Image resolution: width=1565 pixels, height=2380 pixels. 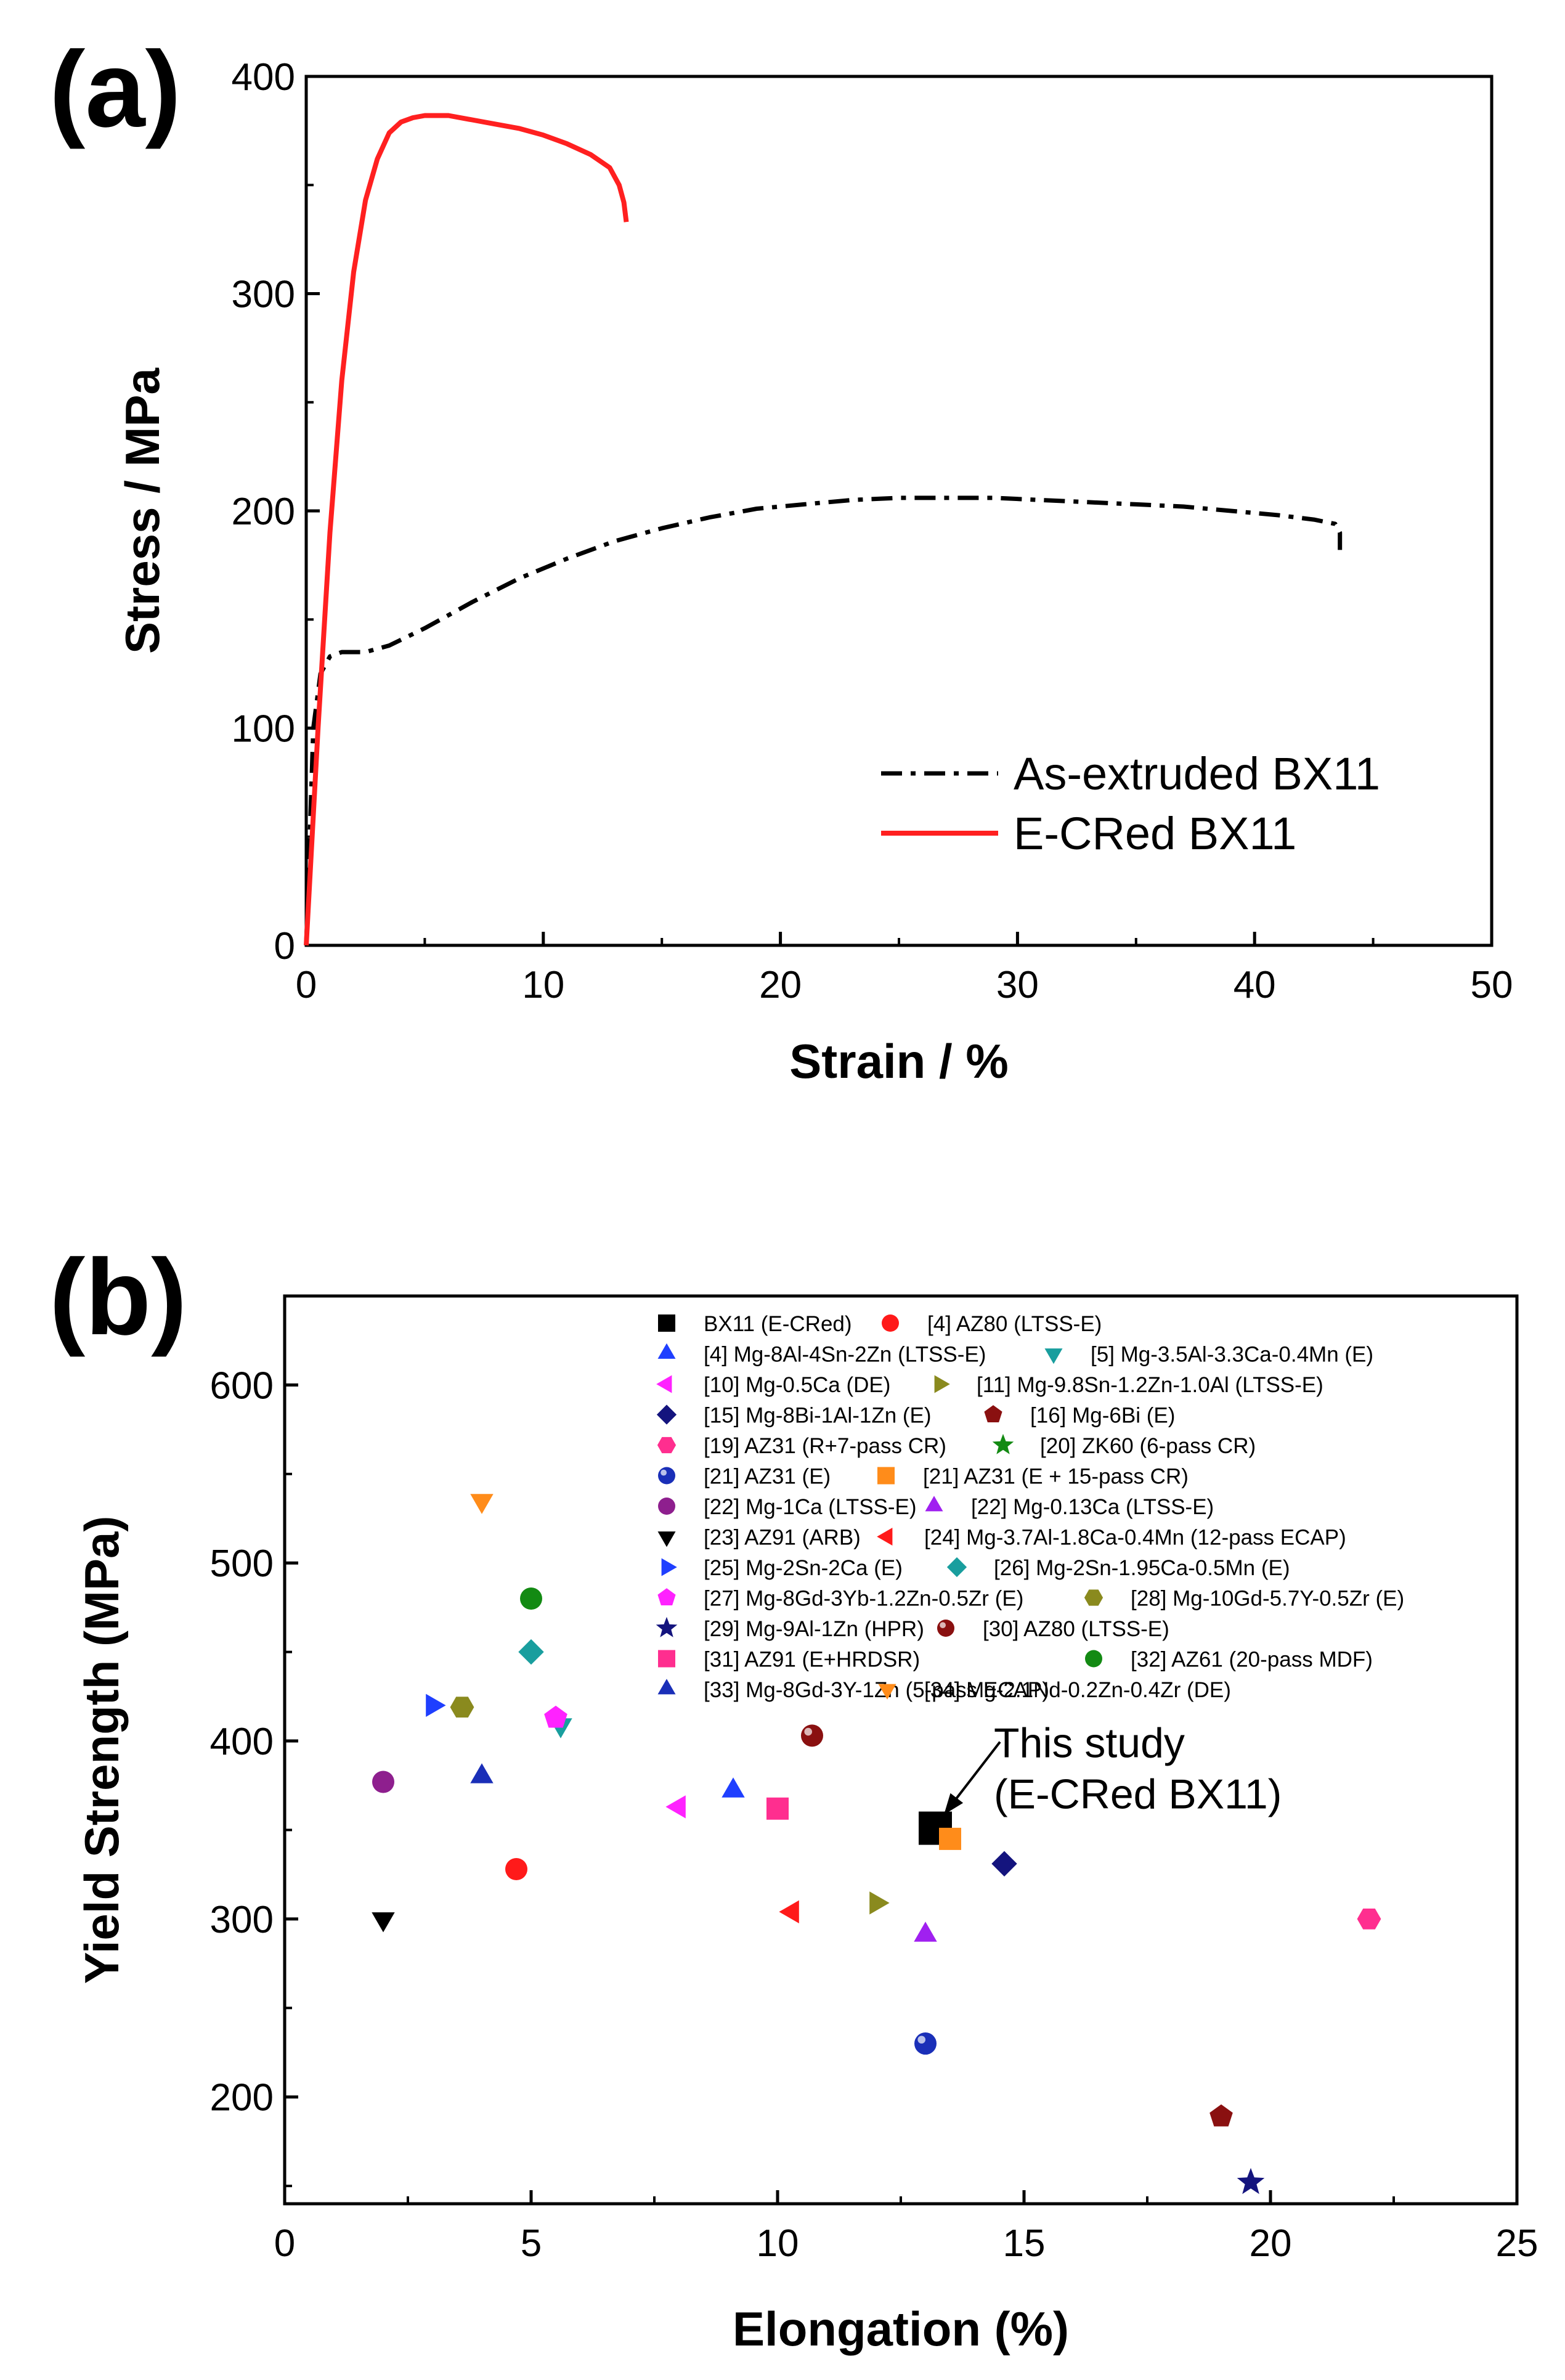 What do you see at coordinates (543, 985) in the screenshot?
I see `x-tick-label: 10` at bounding box center [543, 985].